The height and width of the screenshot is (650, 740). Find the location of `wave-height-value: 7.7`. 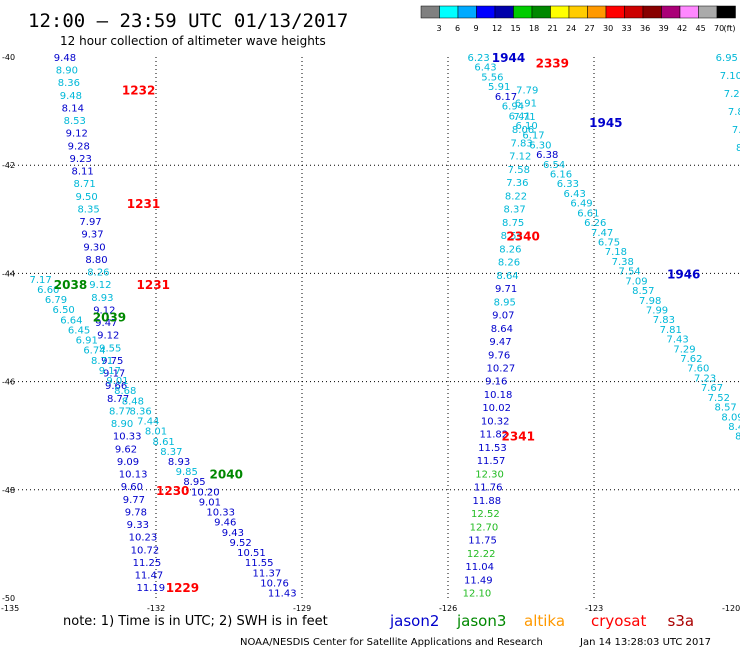

wave-height-value: 7.7 is located at coordinates (736, 130).